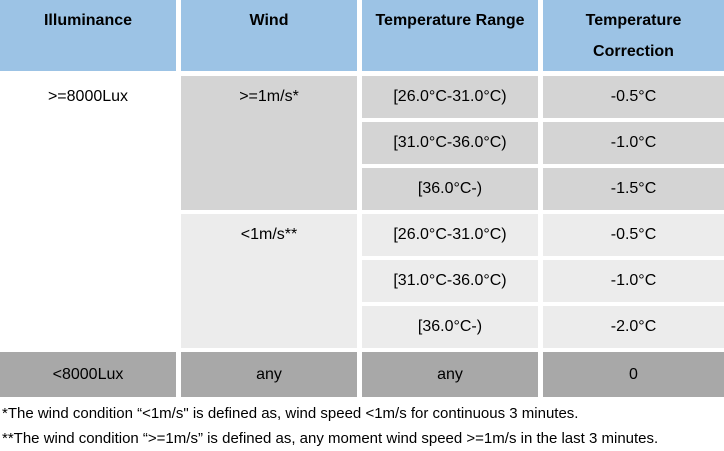 The image size is (724, 451). Describe the element at coordinates (271, 38) in the screenshot. I see `header-wind: Wind` at that location.